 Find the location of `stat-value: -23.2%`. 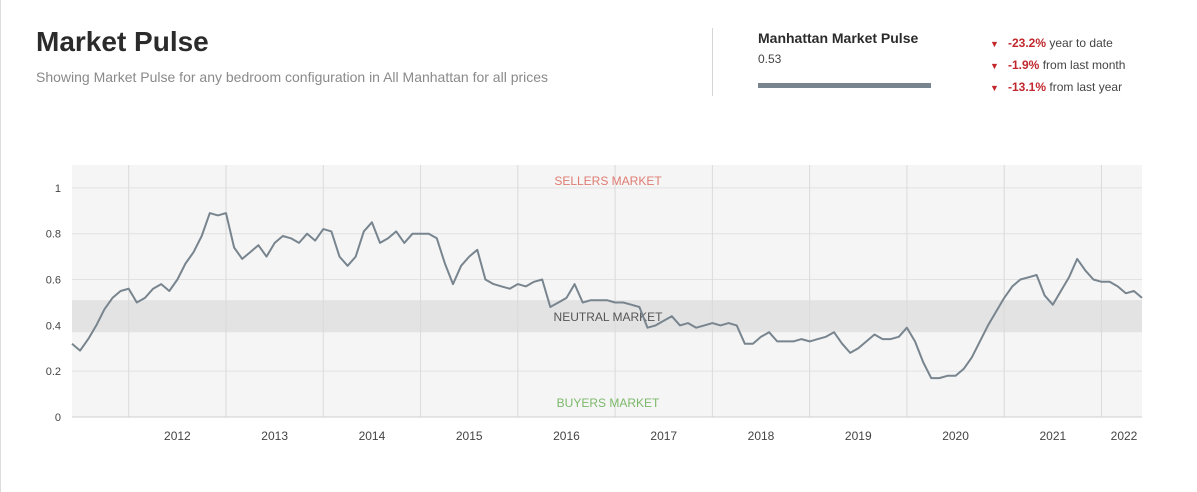

stat-value: -23.2% is located at coordinates (1027, 43).